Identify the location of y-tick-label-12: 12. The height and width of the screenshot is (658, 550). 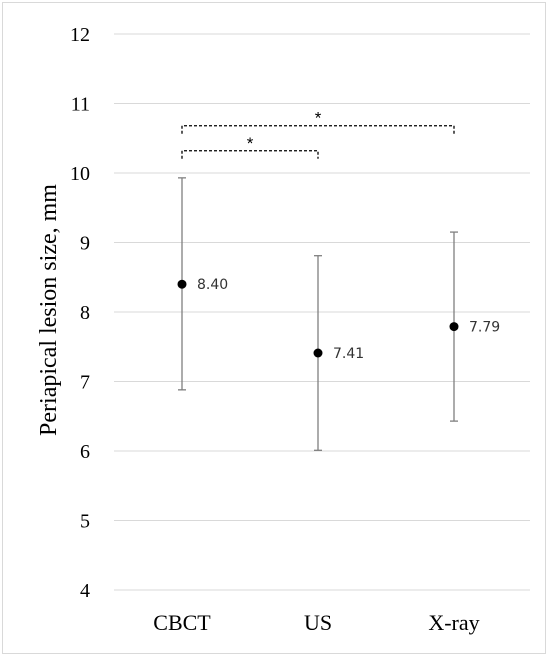
(80, 35).